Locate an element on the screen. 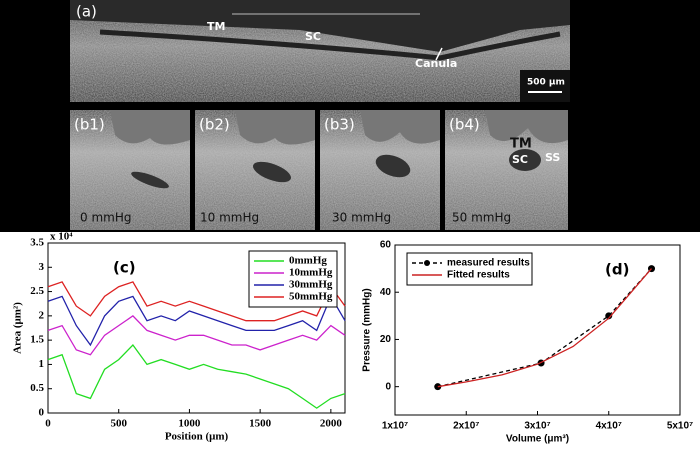 This screenshot has height=450, width=700. panel-label: (a) is located at coordinates (86, 12).